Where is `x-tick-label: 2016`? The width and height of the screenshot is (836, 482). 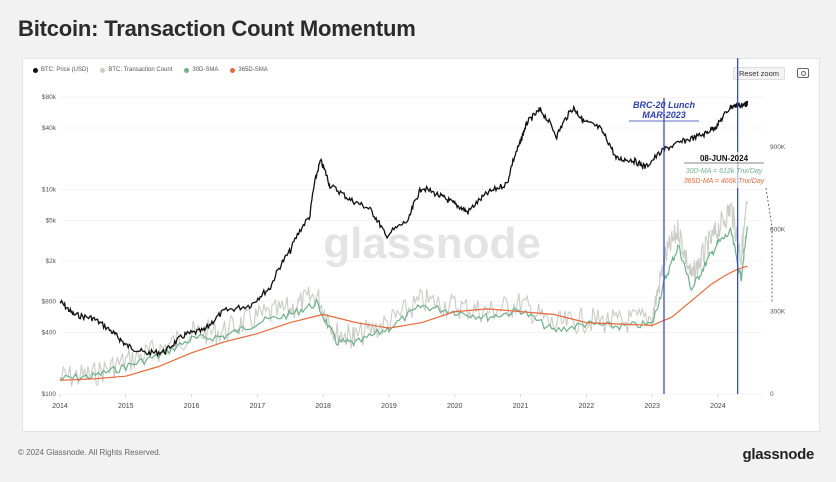
x-tick-label: 2016 is located at coordinates (192, 406).